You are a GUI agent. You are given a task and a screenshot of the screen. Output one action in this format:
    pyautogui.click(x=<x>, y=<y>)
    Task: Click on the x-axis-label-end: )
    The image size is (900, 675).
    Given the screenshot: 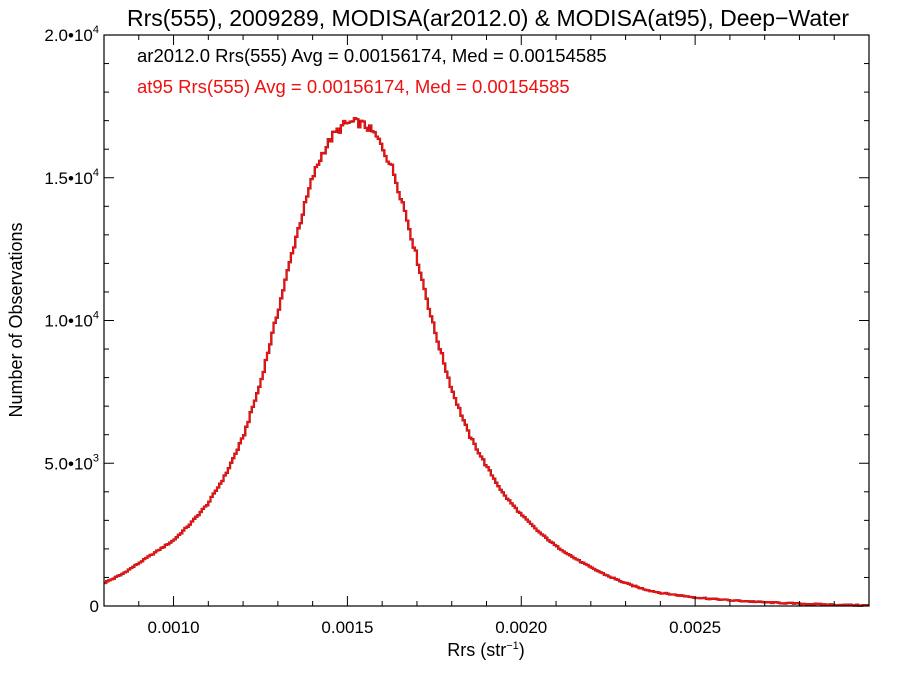 What is the action you would take?
    pyautogui.click(x=522, y=650)
    